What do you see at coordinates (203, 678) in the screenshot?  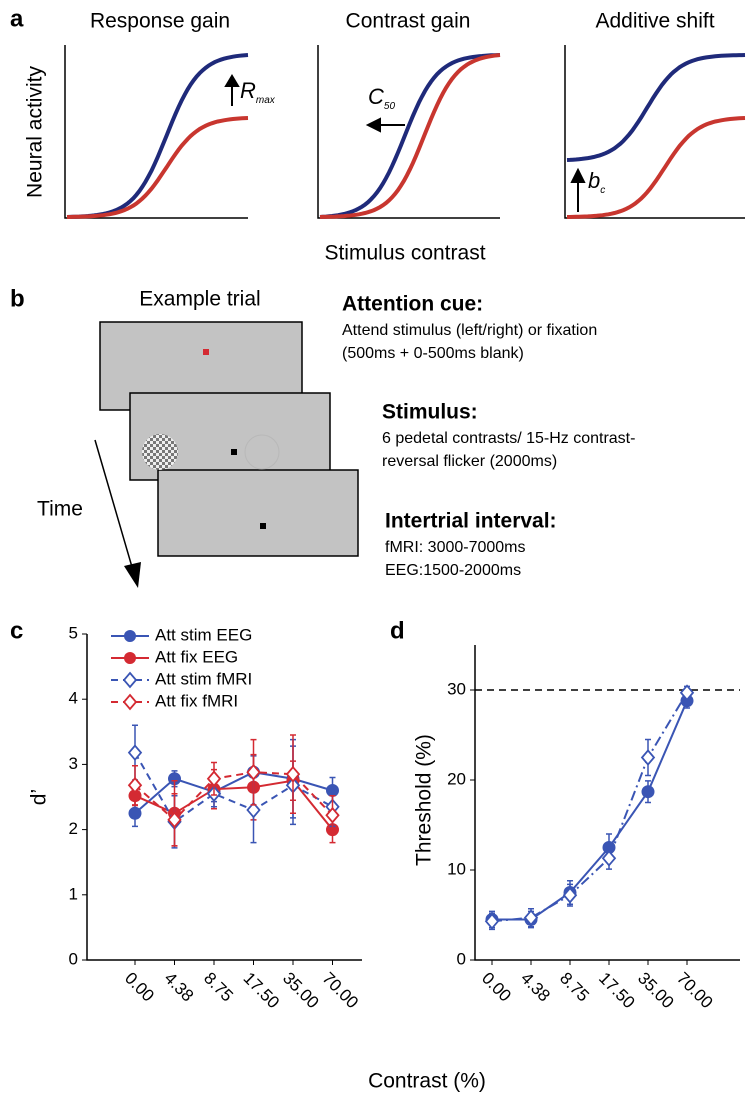 I see `legend-label: Att stim fMRI` at bounding box center [203, 678].